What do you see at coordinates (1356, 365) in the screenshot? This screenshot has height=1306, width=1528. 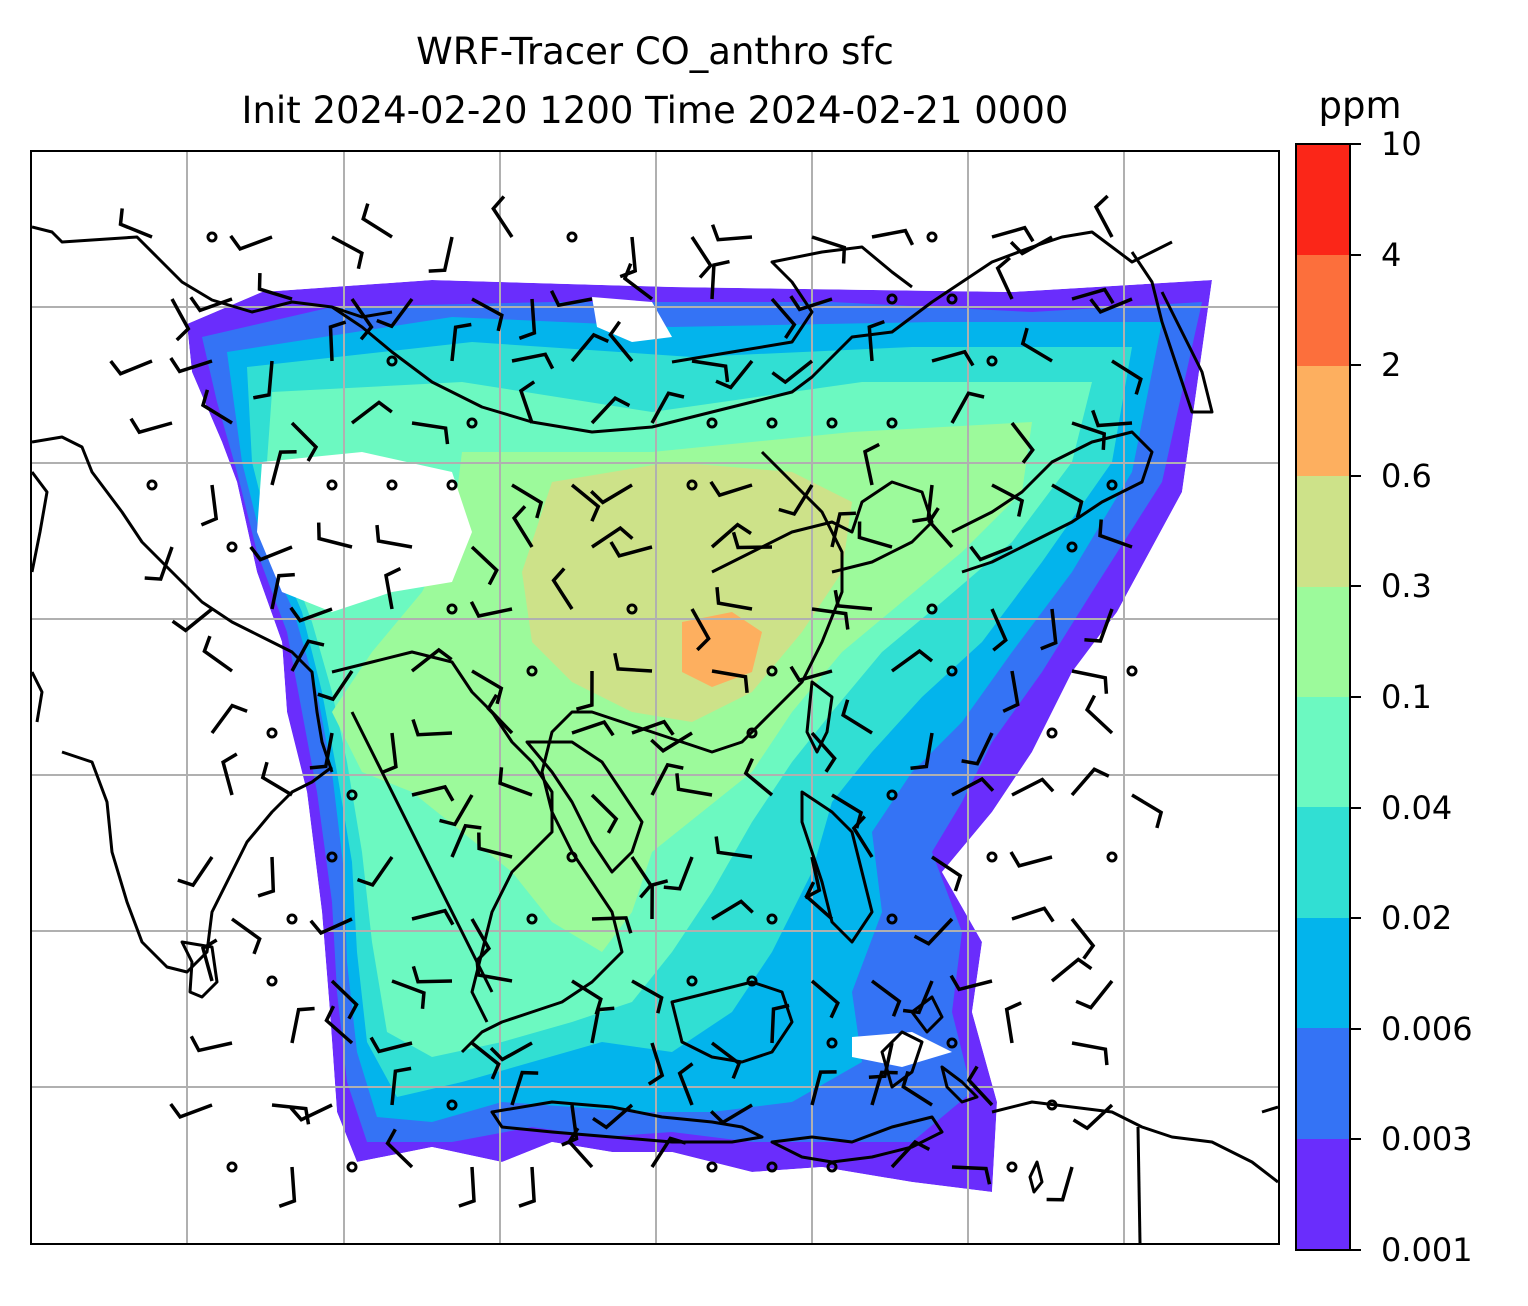 I see `colorbar-tick-mark` at bounding box center [1356, 365].